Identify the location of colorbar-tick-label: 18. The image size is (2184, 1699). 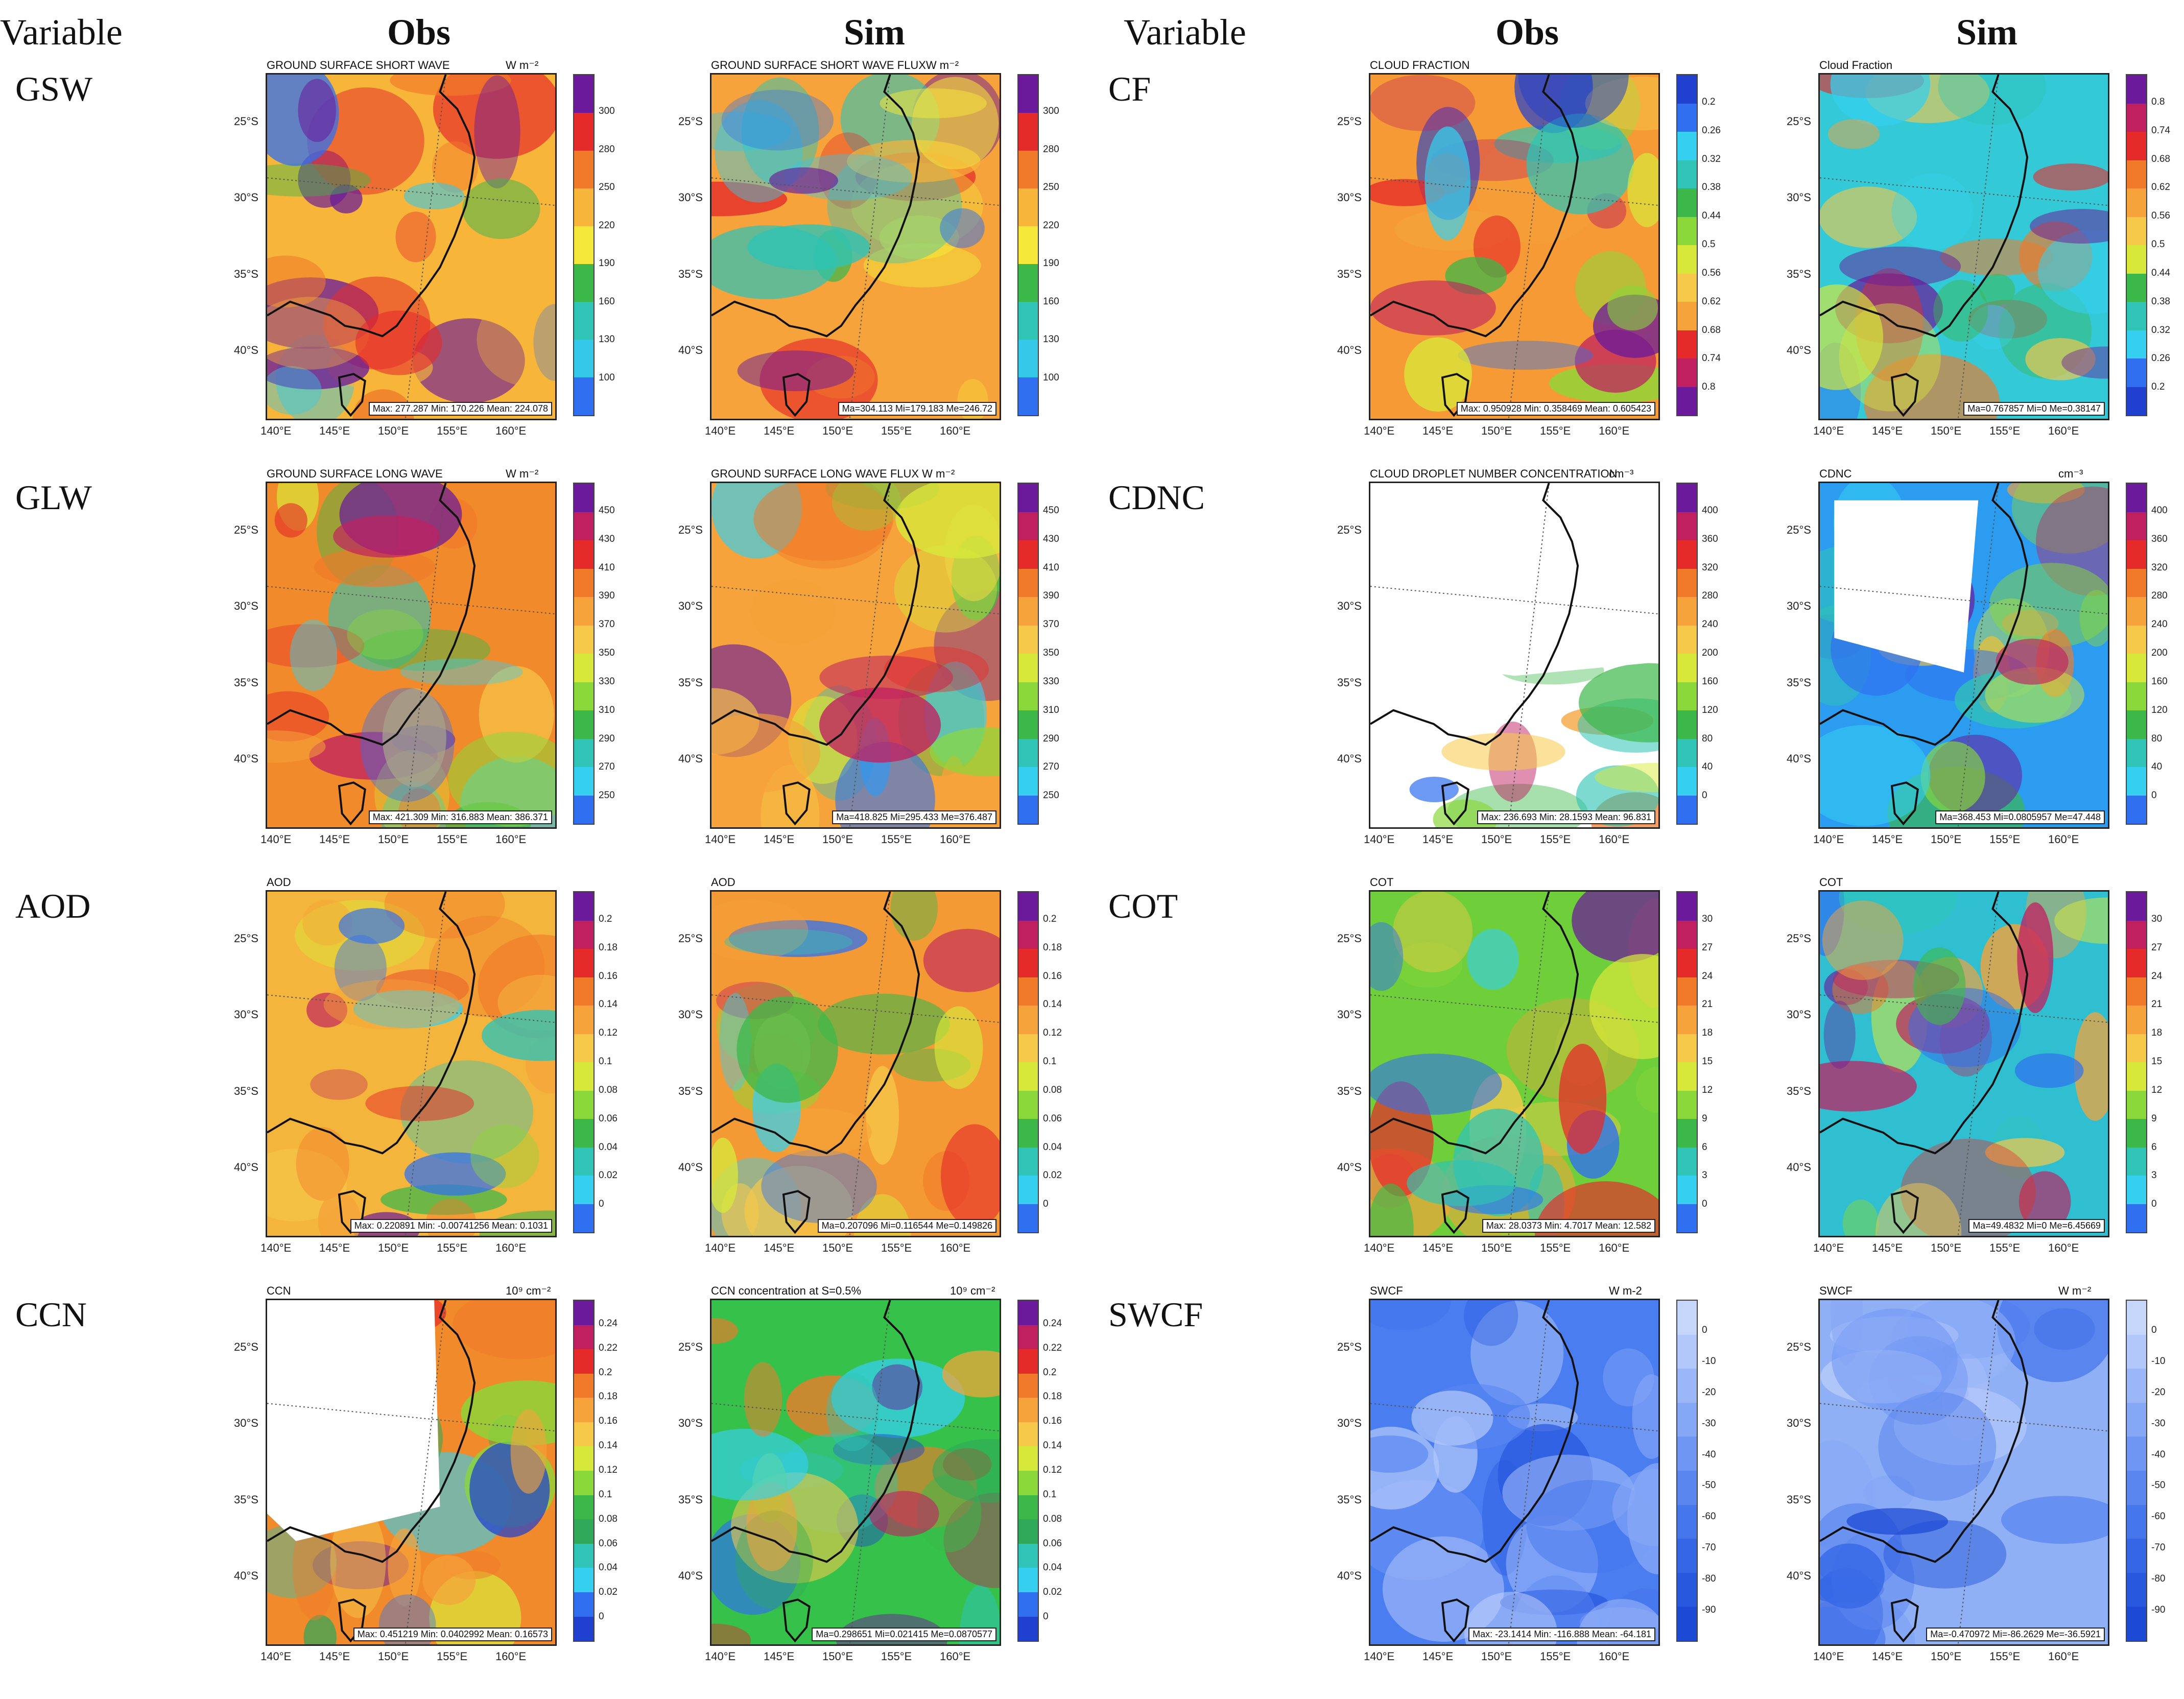
(2157, 1033).